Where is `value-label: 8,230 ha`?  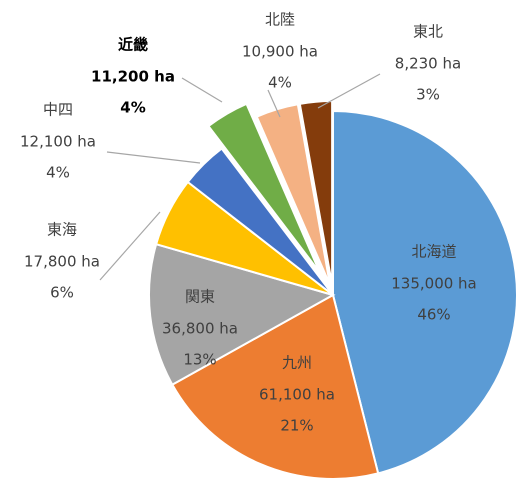 value-label: 8,230 ha is located at coordinates (428, 64).